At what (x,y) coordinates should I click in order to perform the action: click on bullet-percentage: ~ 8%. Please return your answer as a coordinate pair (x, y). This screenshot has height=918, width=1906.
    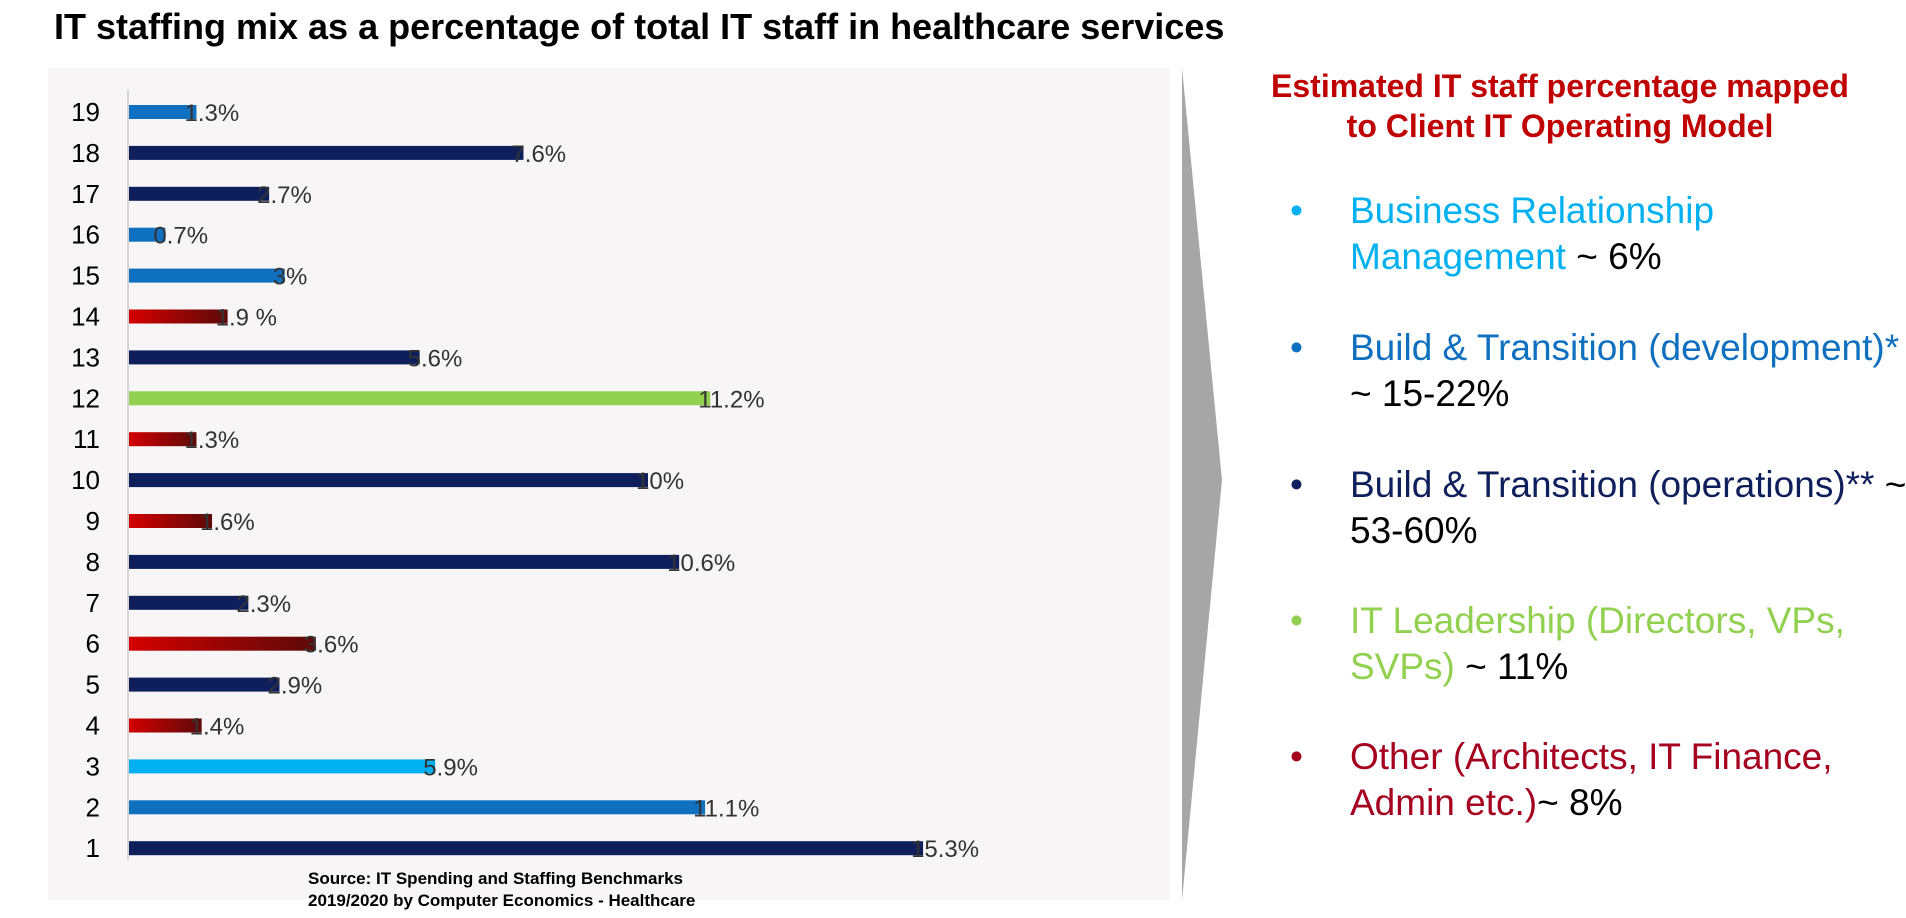
    Looking at the image, I should click on (1580, 802).